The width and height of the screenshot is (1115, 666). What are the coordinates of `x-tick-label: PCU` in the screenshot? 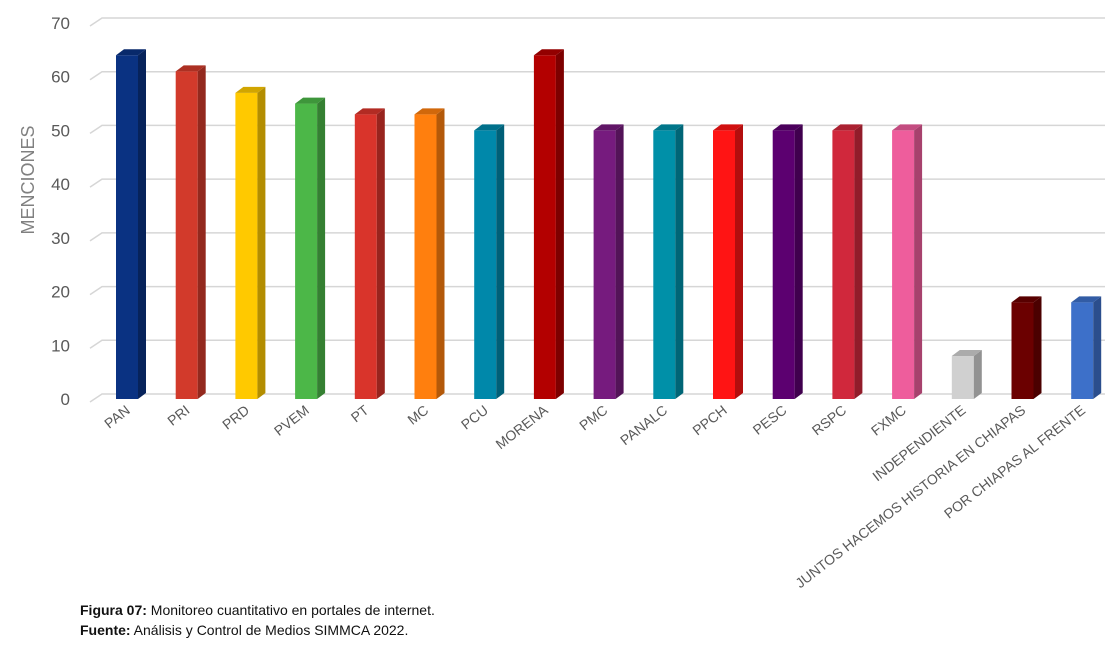 It's located at (474, 417).